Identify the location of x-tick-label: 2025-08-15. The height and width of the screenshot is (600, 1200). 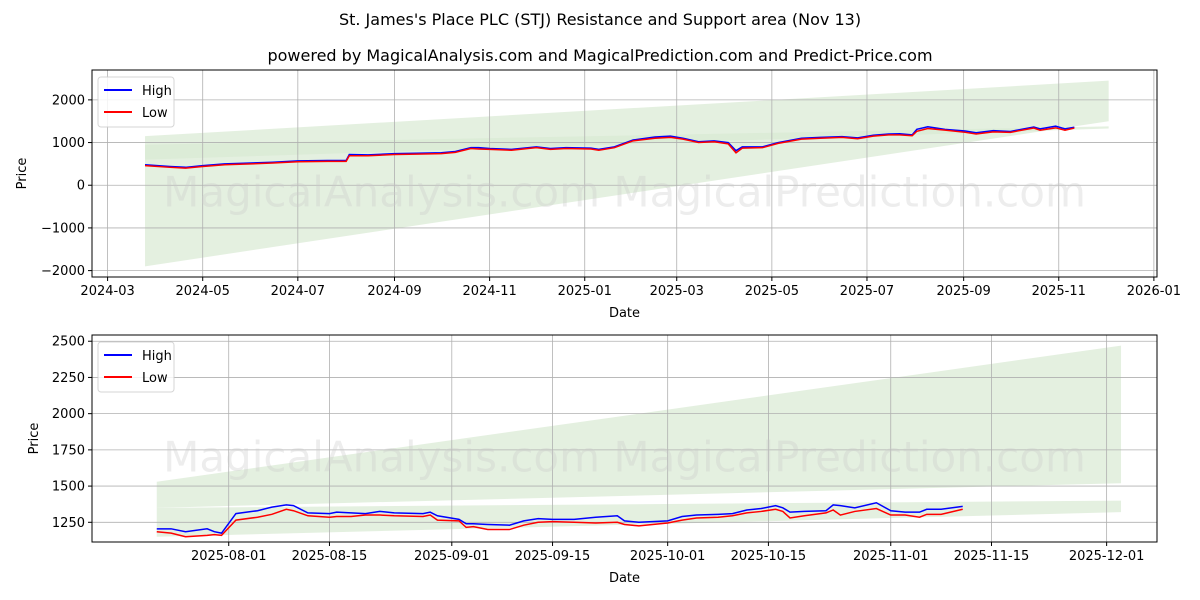
(330, 556).